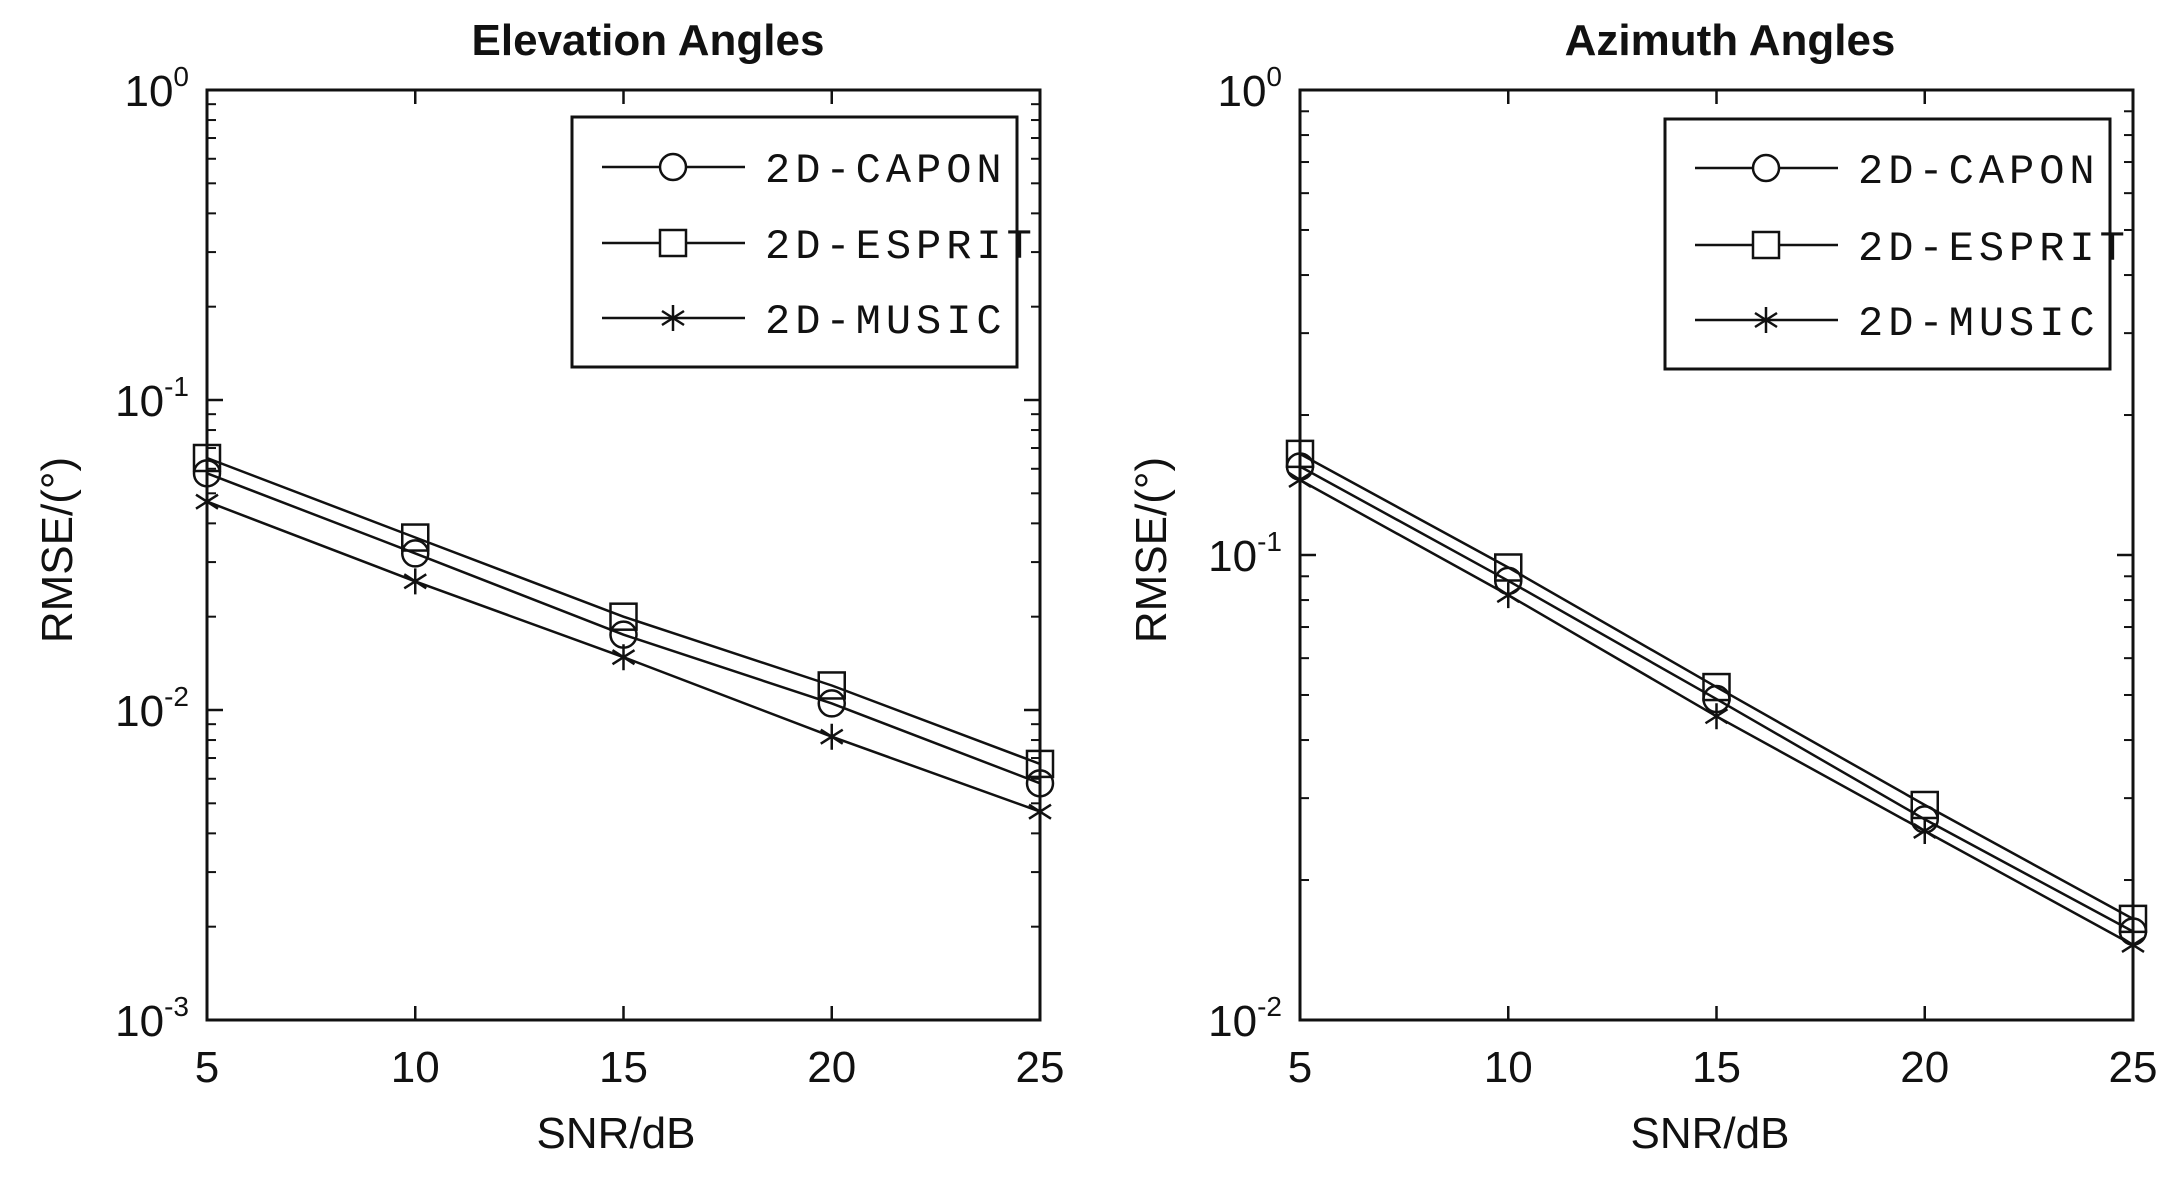 The height and width of the screenshot is (1179, 2172). I want to click on series-line-2d-capon, so click(623, 628).